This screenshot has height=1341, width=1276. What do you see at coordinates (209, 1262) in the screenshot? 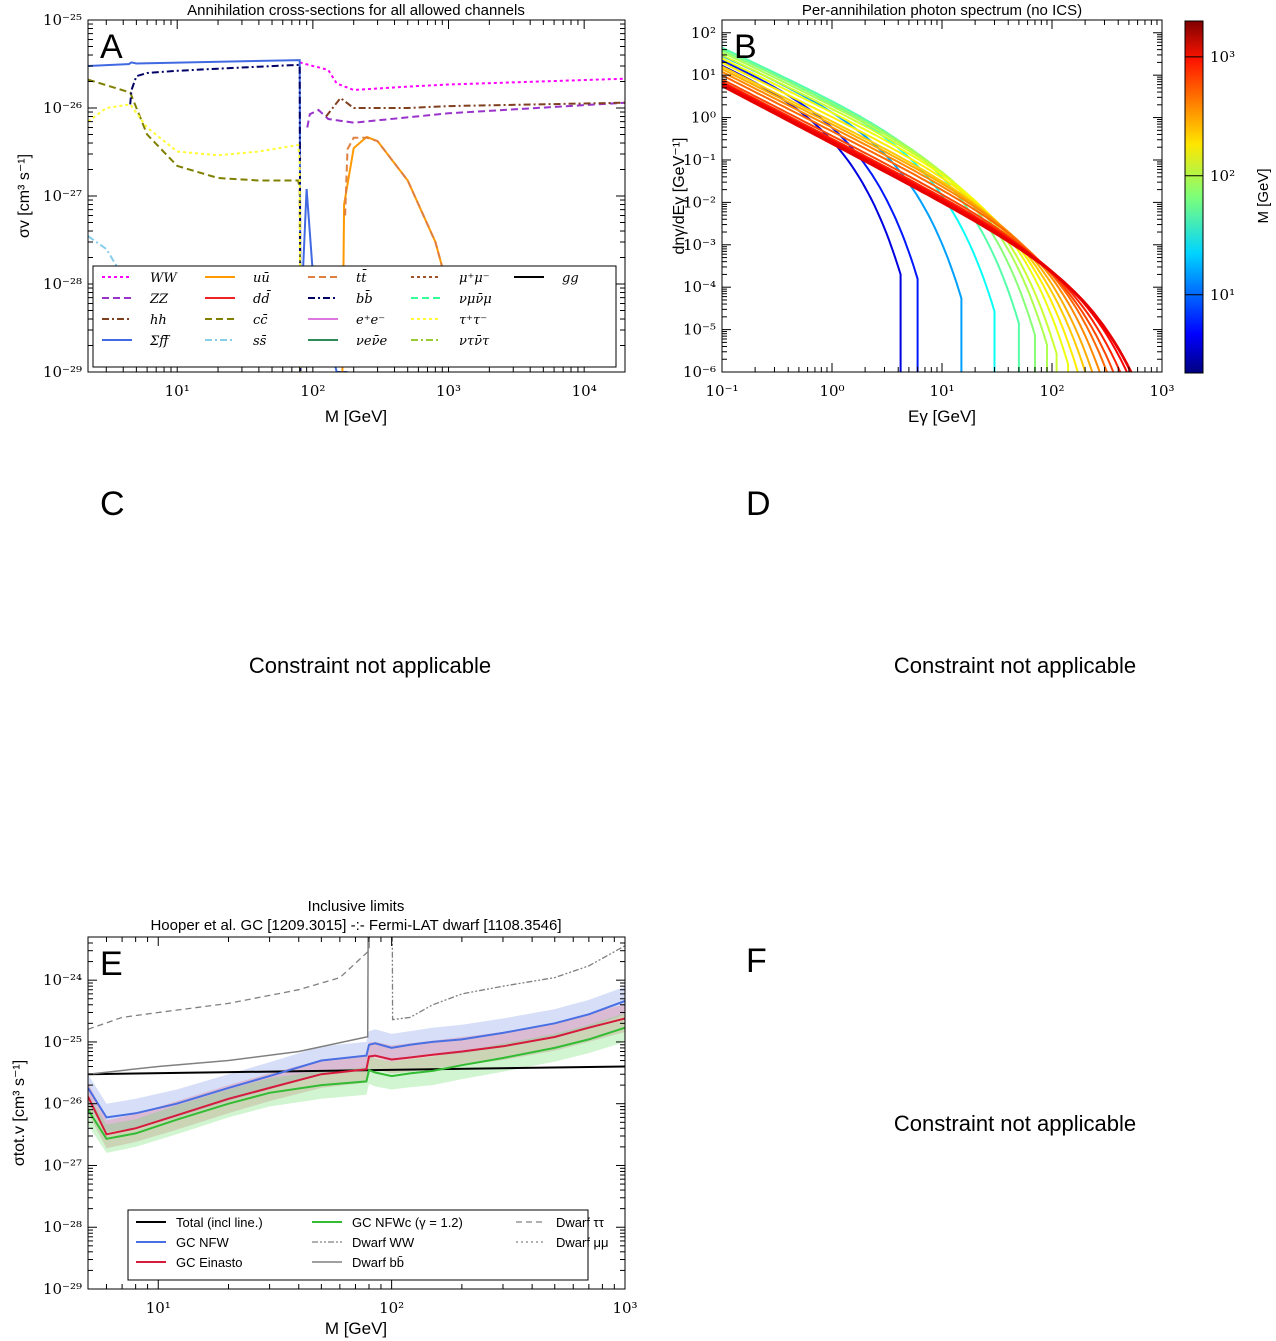
I see `legend-label: GC Einasto` at bounding box center [209, 1262].